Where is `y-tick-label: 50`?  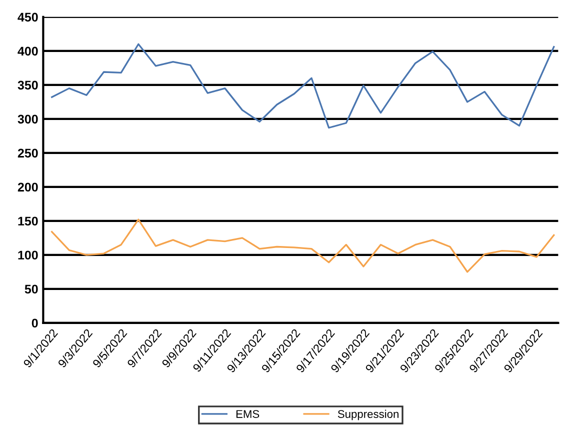 y-tick-label: 50 is located at coordinates (31, 289).